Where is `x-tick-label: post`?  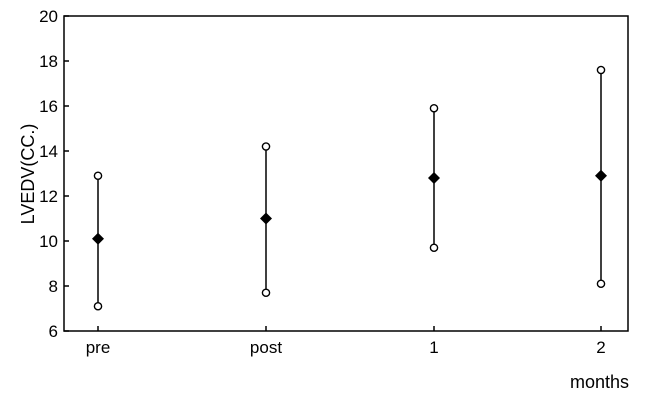 x-tick-label: post is located at coordinates (266, 347).